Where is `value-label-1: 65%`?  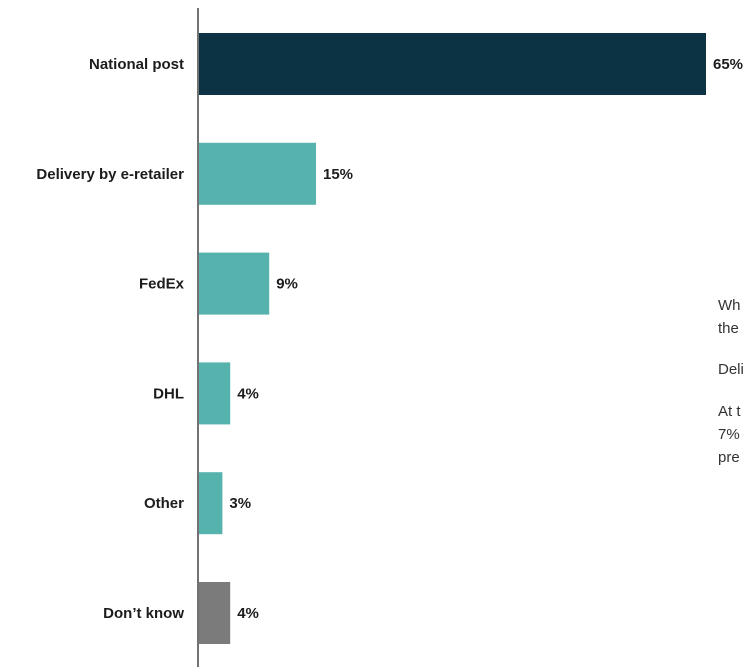 value-label-1: 65% is located at coordinates (728, 64).